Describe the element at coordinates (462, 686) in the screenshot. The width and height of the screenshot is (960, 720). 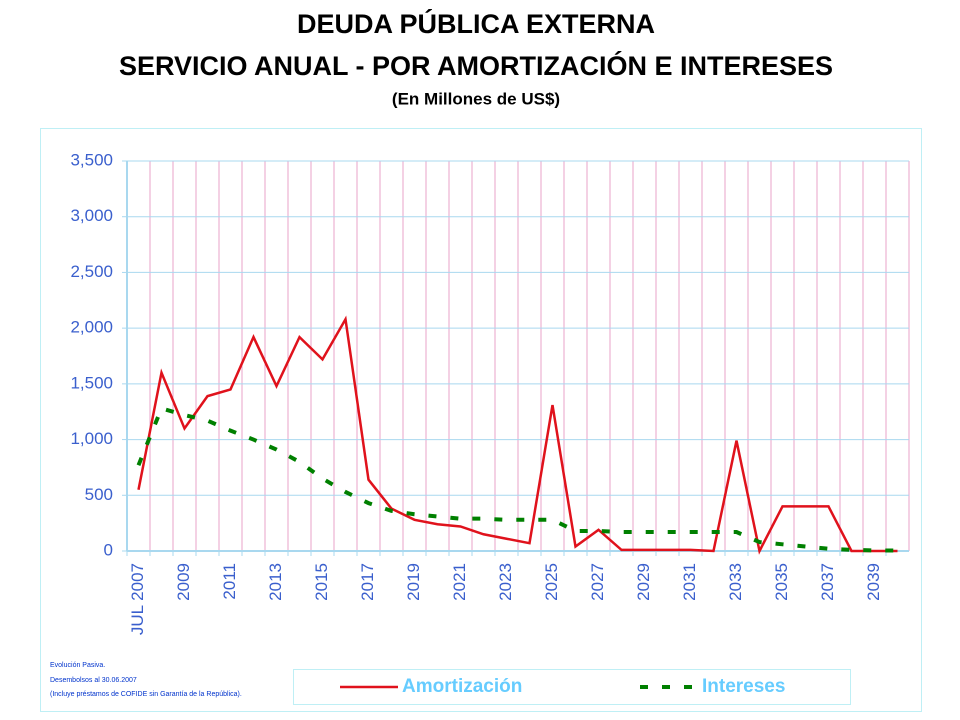
I see `legend-label: Amortización` at that location.